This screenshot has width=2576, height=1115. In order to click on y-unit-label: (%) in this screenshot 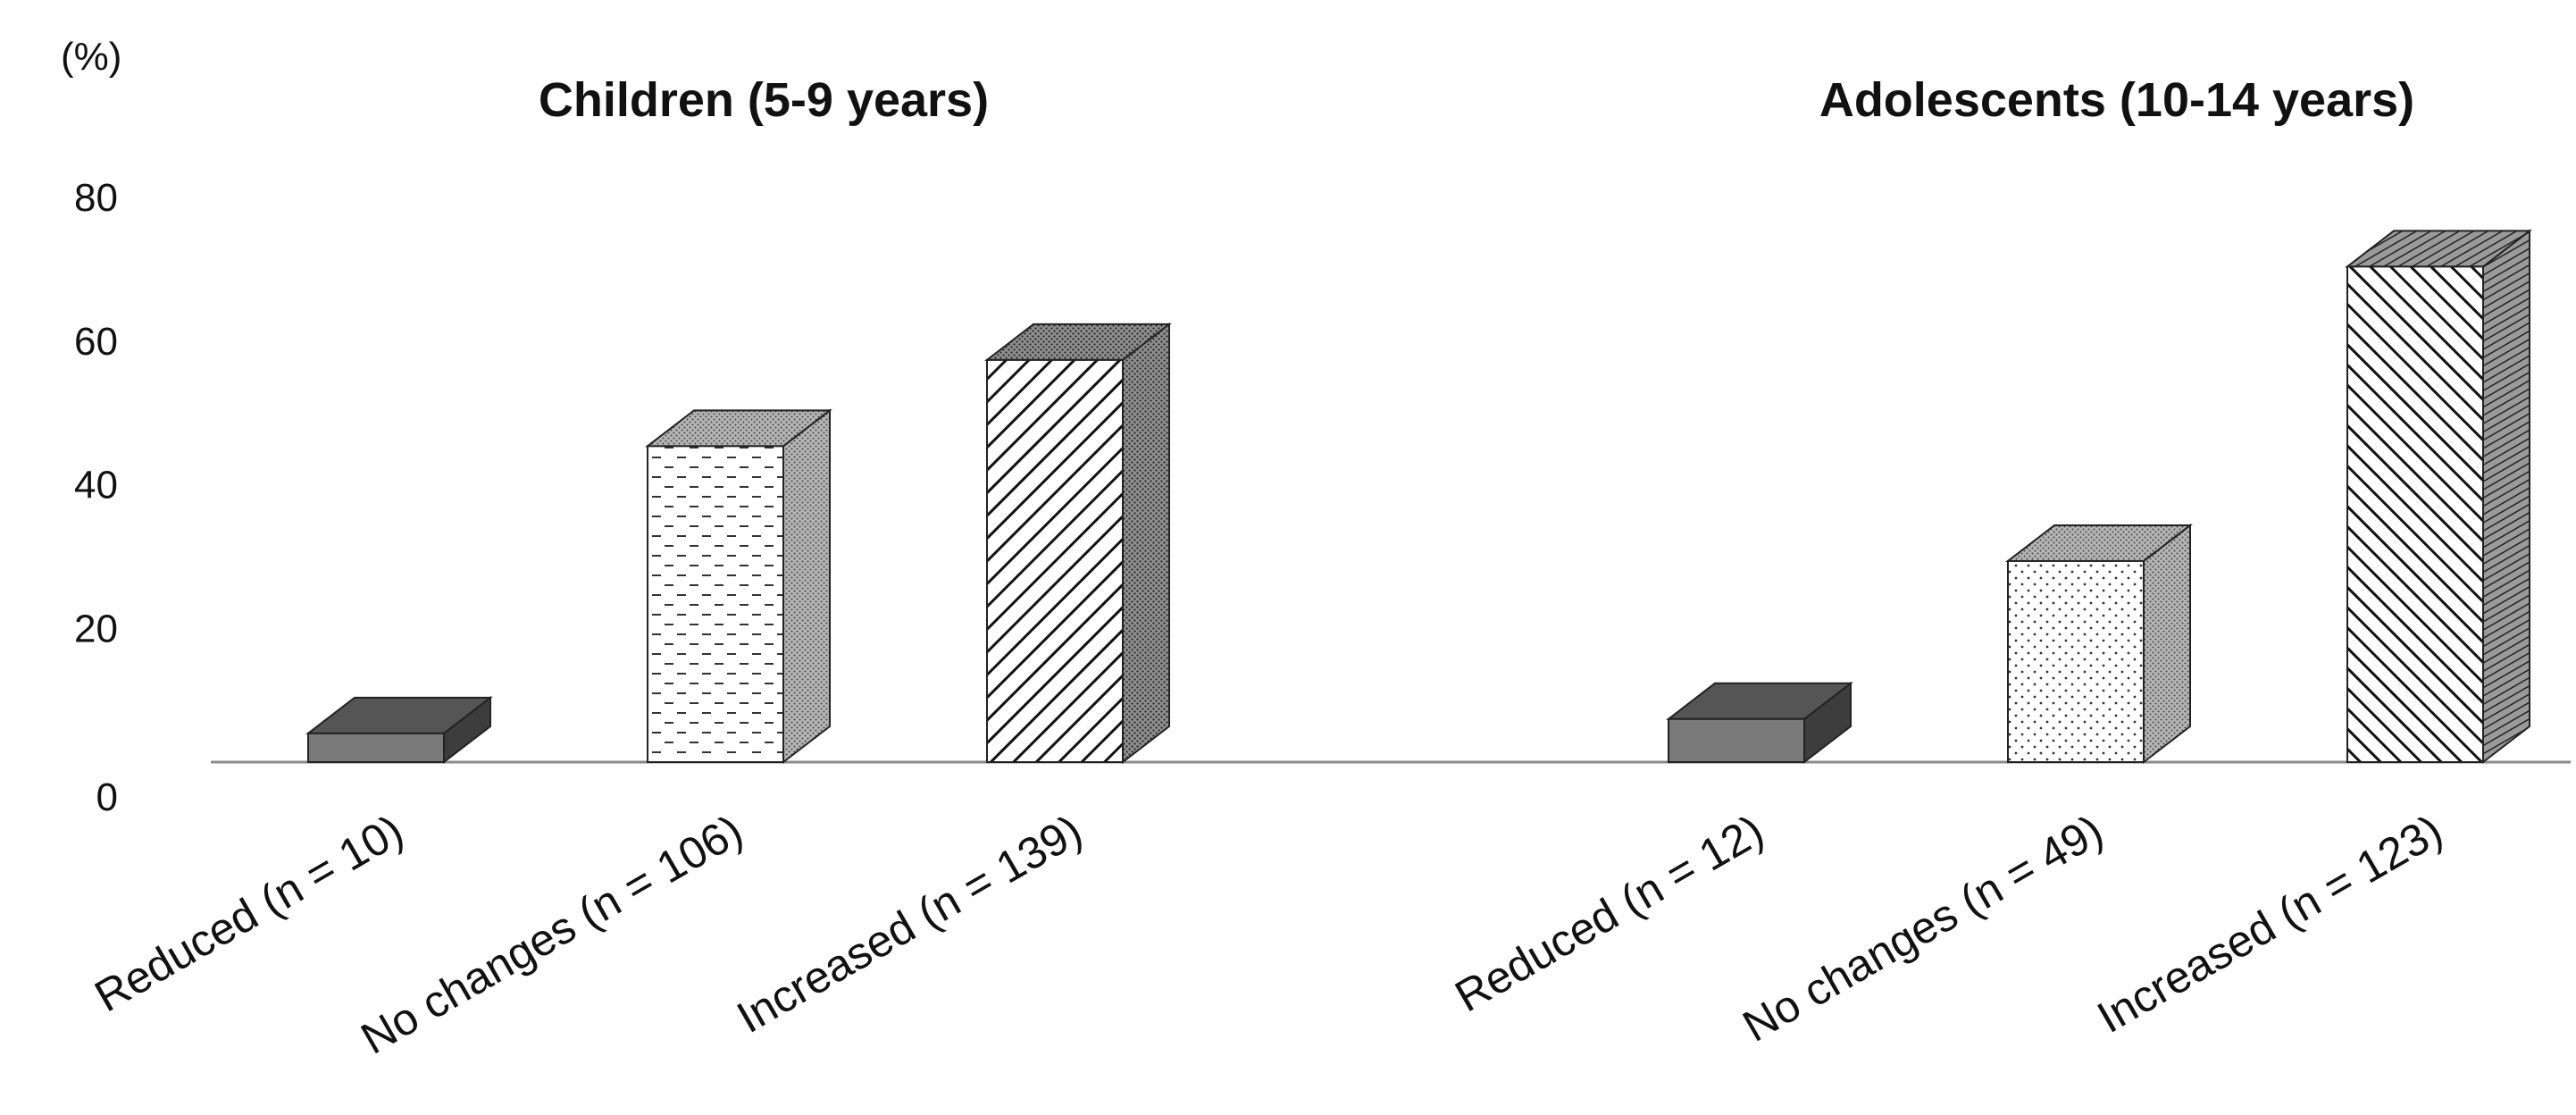, I will do `click(91, 57)`.